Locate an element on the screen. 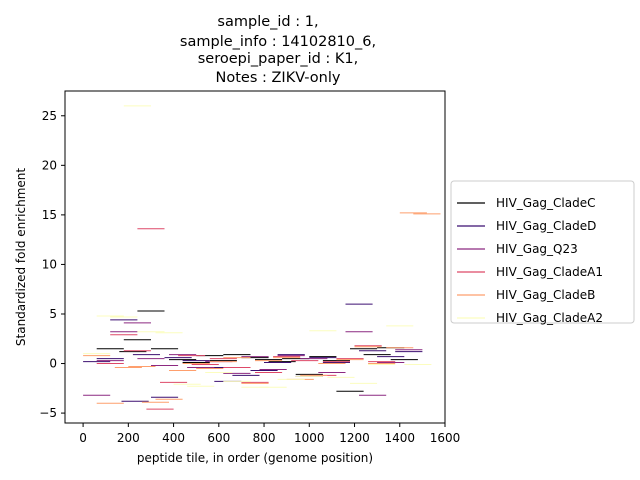 The height and width of the screenshot is (480, 640). title-line-3: seroepi_paper_id : K1, is located at coordinates (278, 59).